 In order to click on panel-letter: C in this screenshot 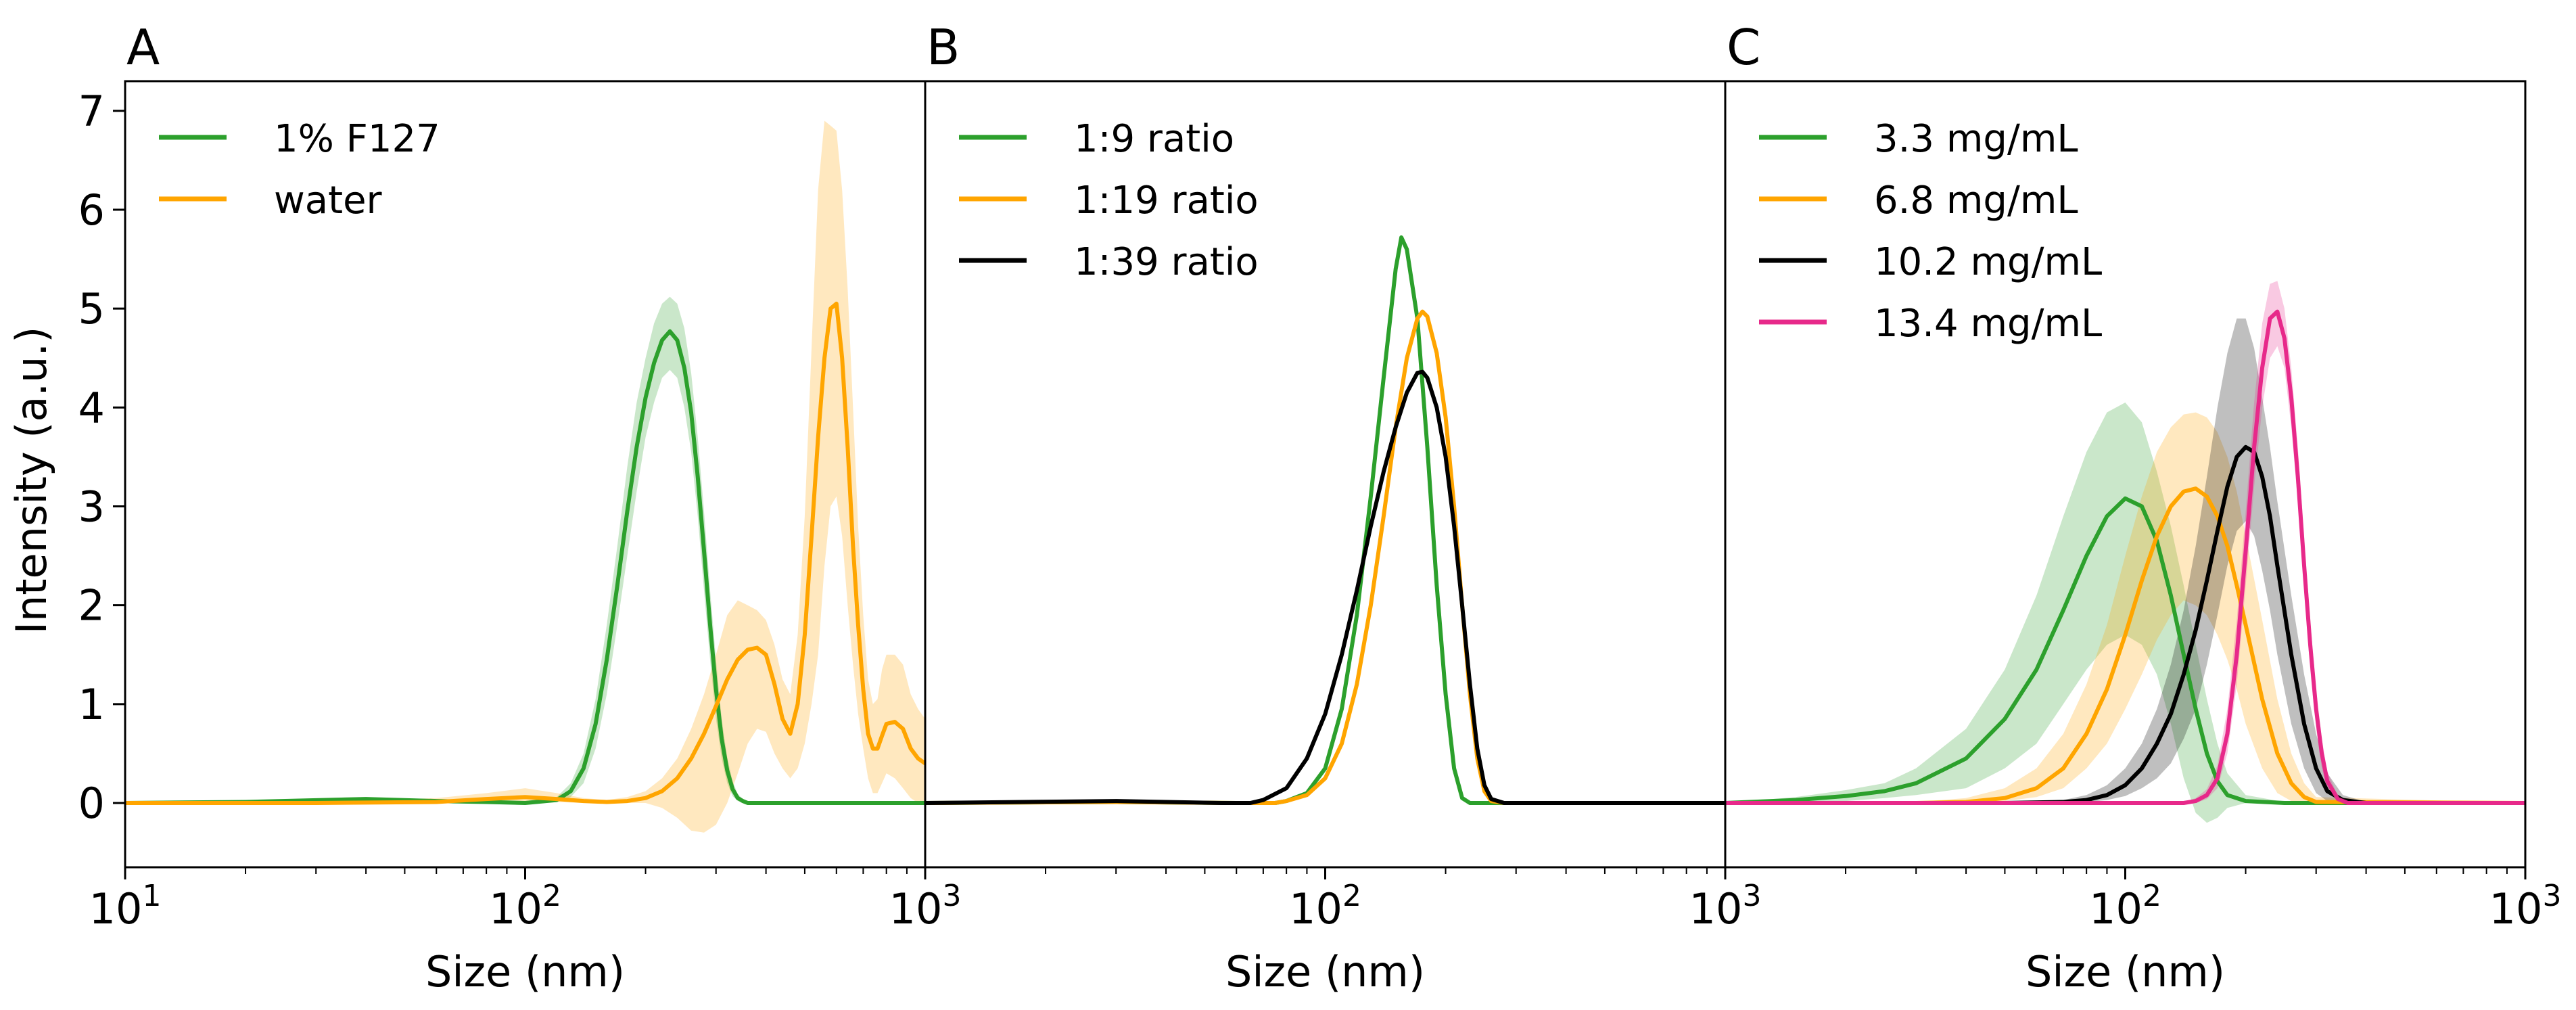, I will do `click(1743, 47)`.